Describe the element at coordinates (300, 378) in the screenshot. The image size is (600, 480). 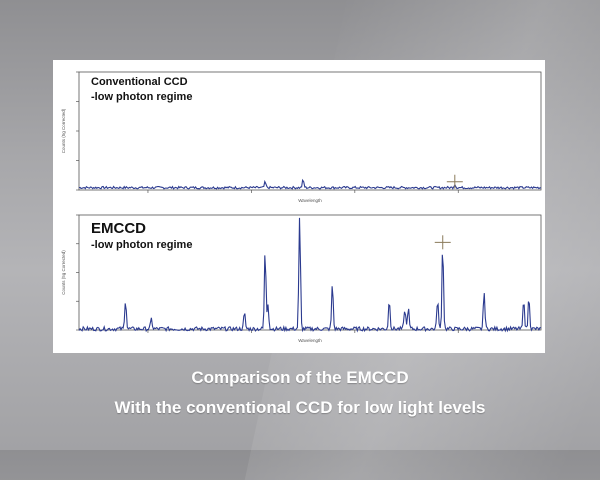
I see `caption-line-1: Comparison of the EMCCD` at that location.